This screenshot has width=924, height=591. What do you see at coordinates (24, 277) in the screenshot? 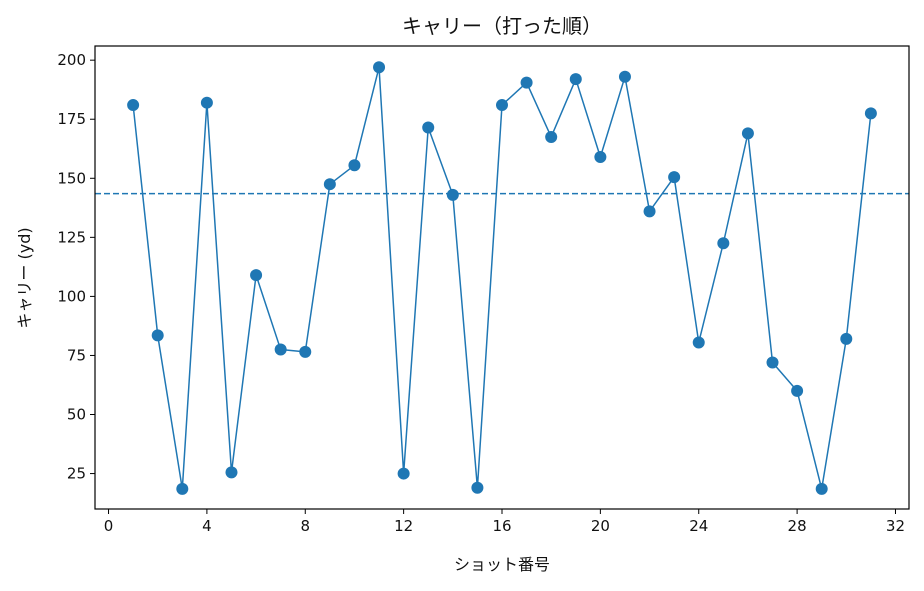
I see `y-axis-label: キャリー (yd)` at bounding box center [24, 277].